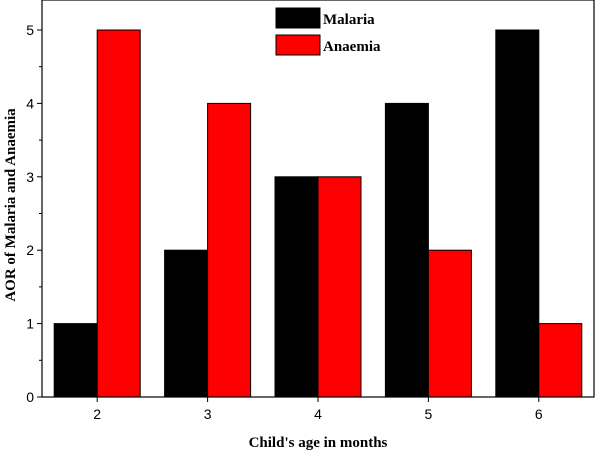 This screenshot has height=455, width=597. I want to click on x-tick-label-5: 5, so click(429, 414).